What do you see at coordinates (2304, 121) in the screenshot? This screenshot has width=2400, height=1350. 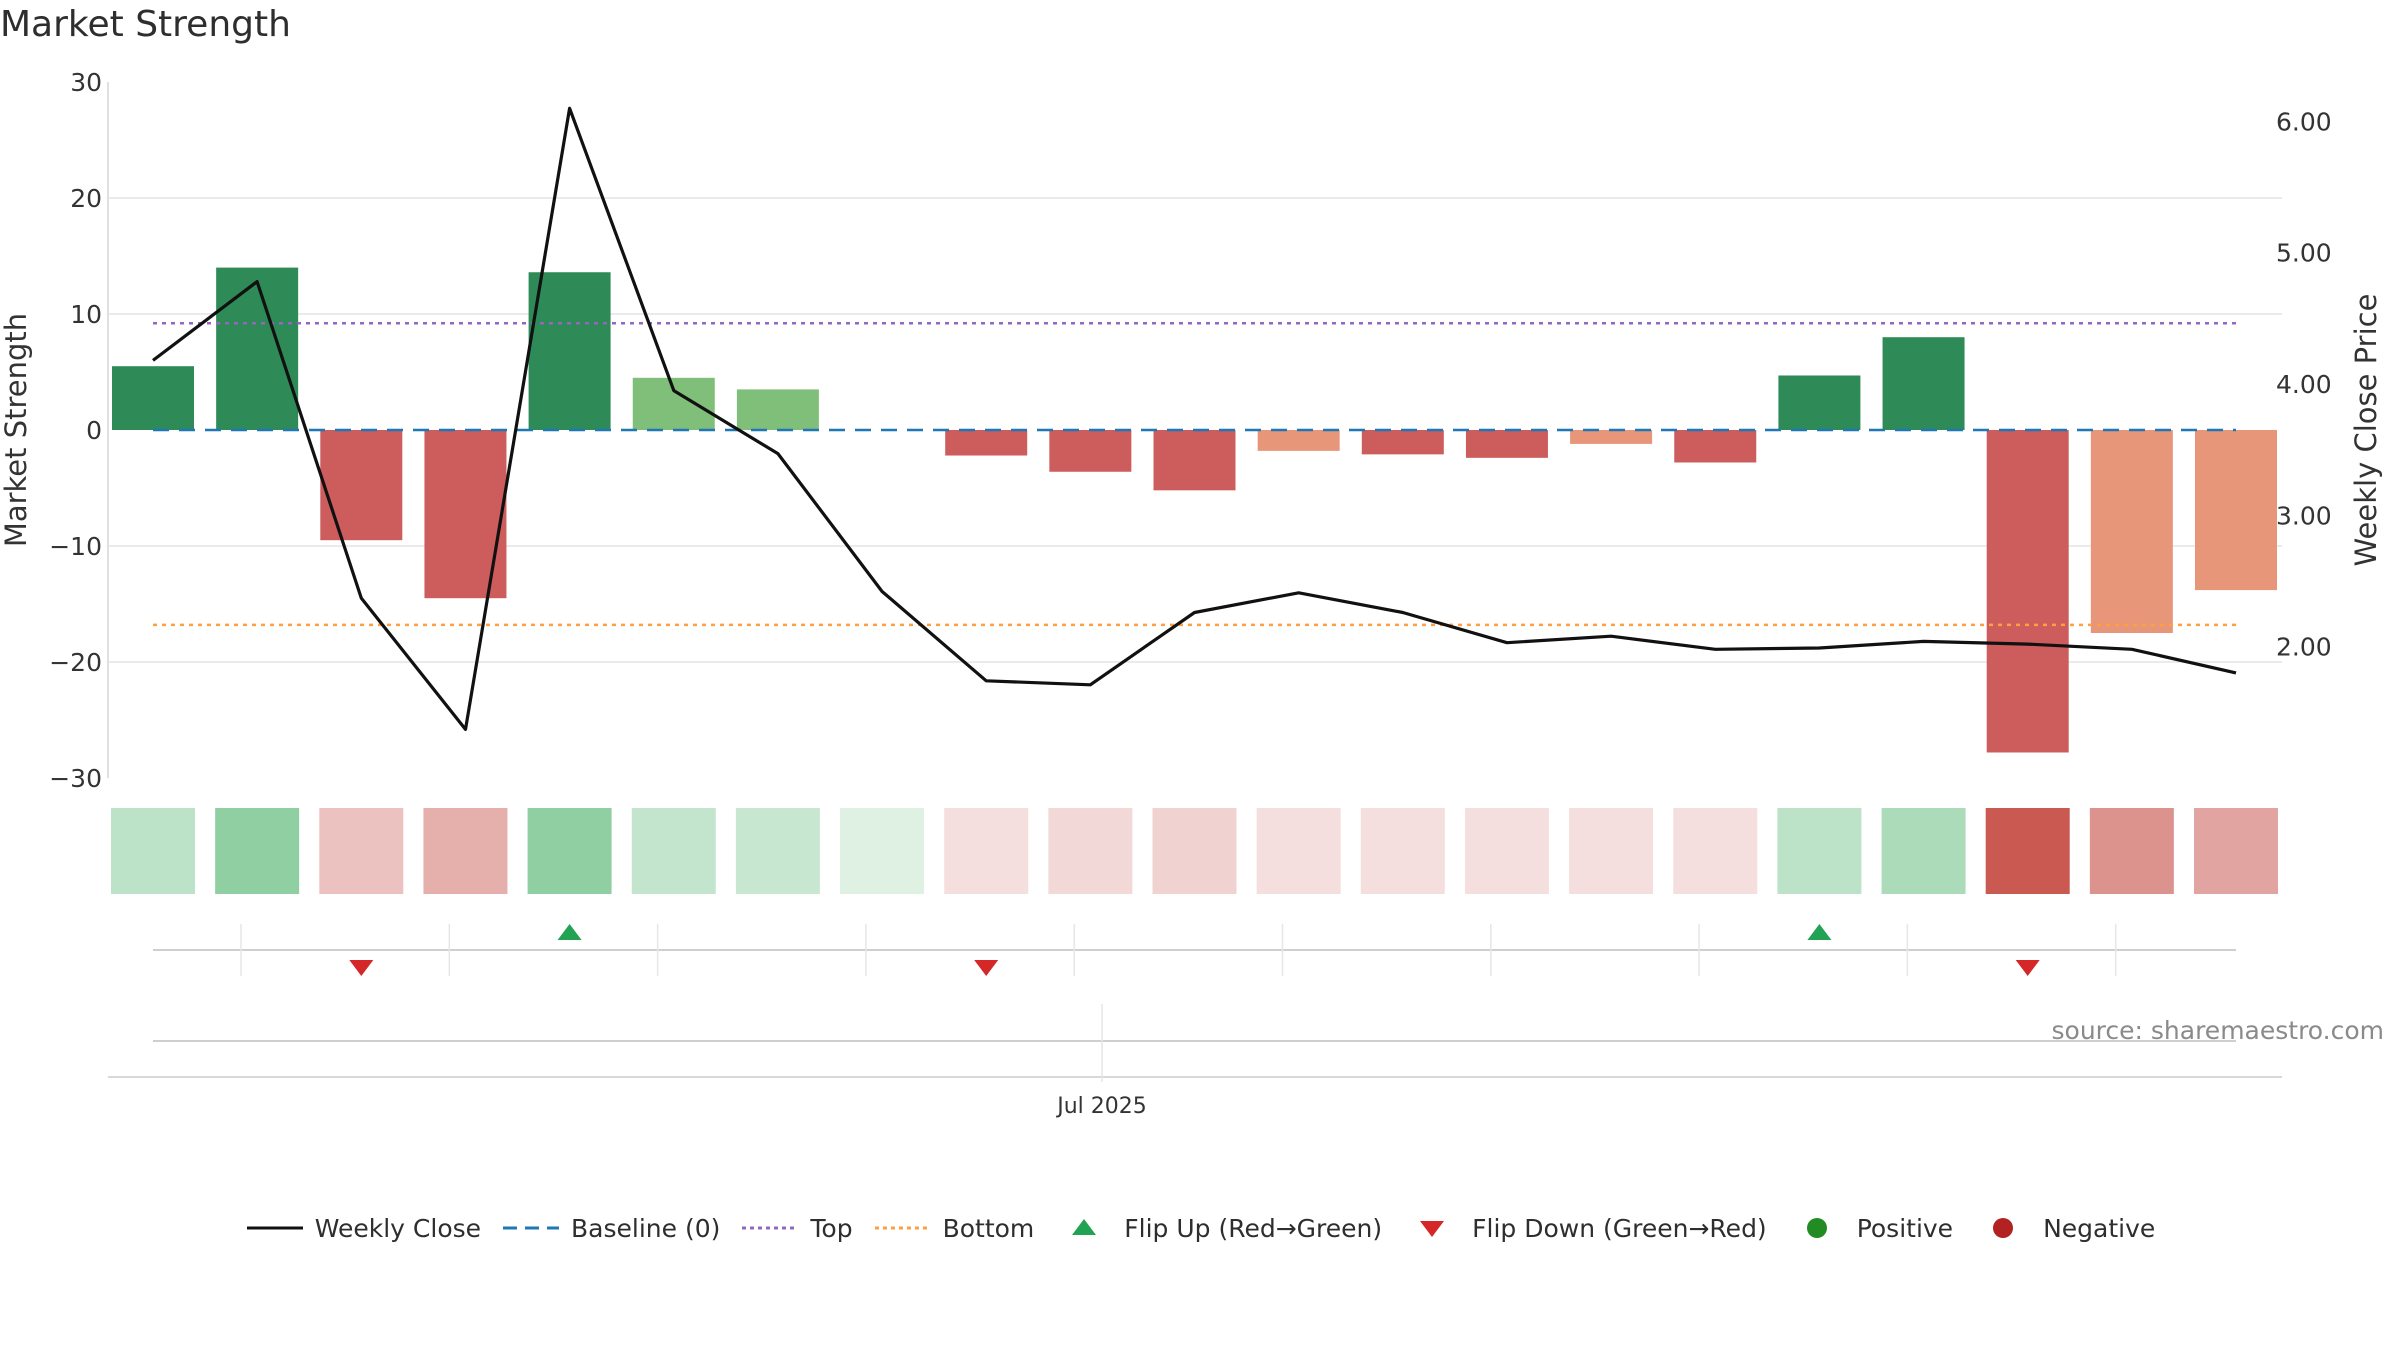 I see `y2-tick-label: 6.00` at bounding box center [2304, 121].